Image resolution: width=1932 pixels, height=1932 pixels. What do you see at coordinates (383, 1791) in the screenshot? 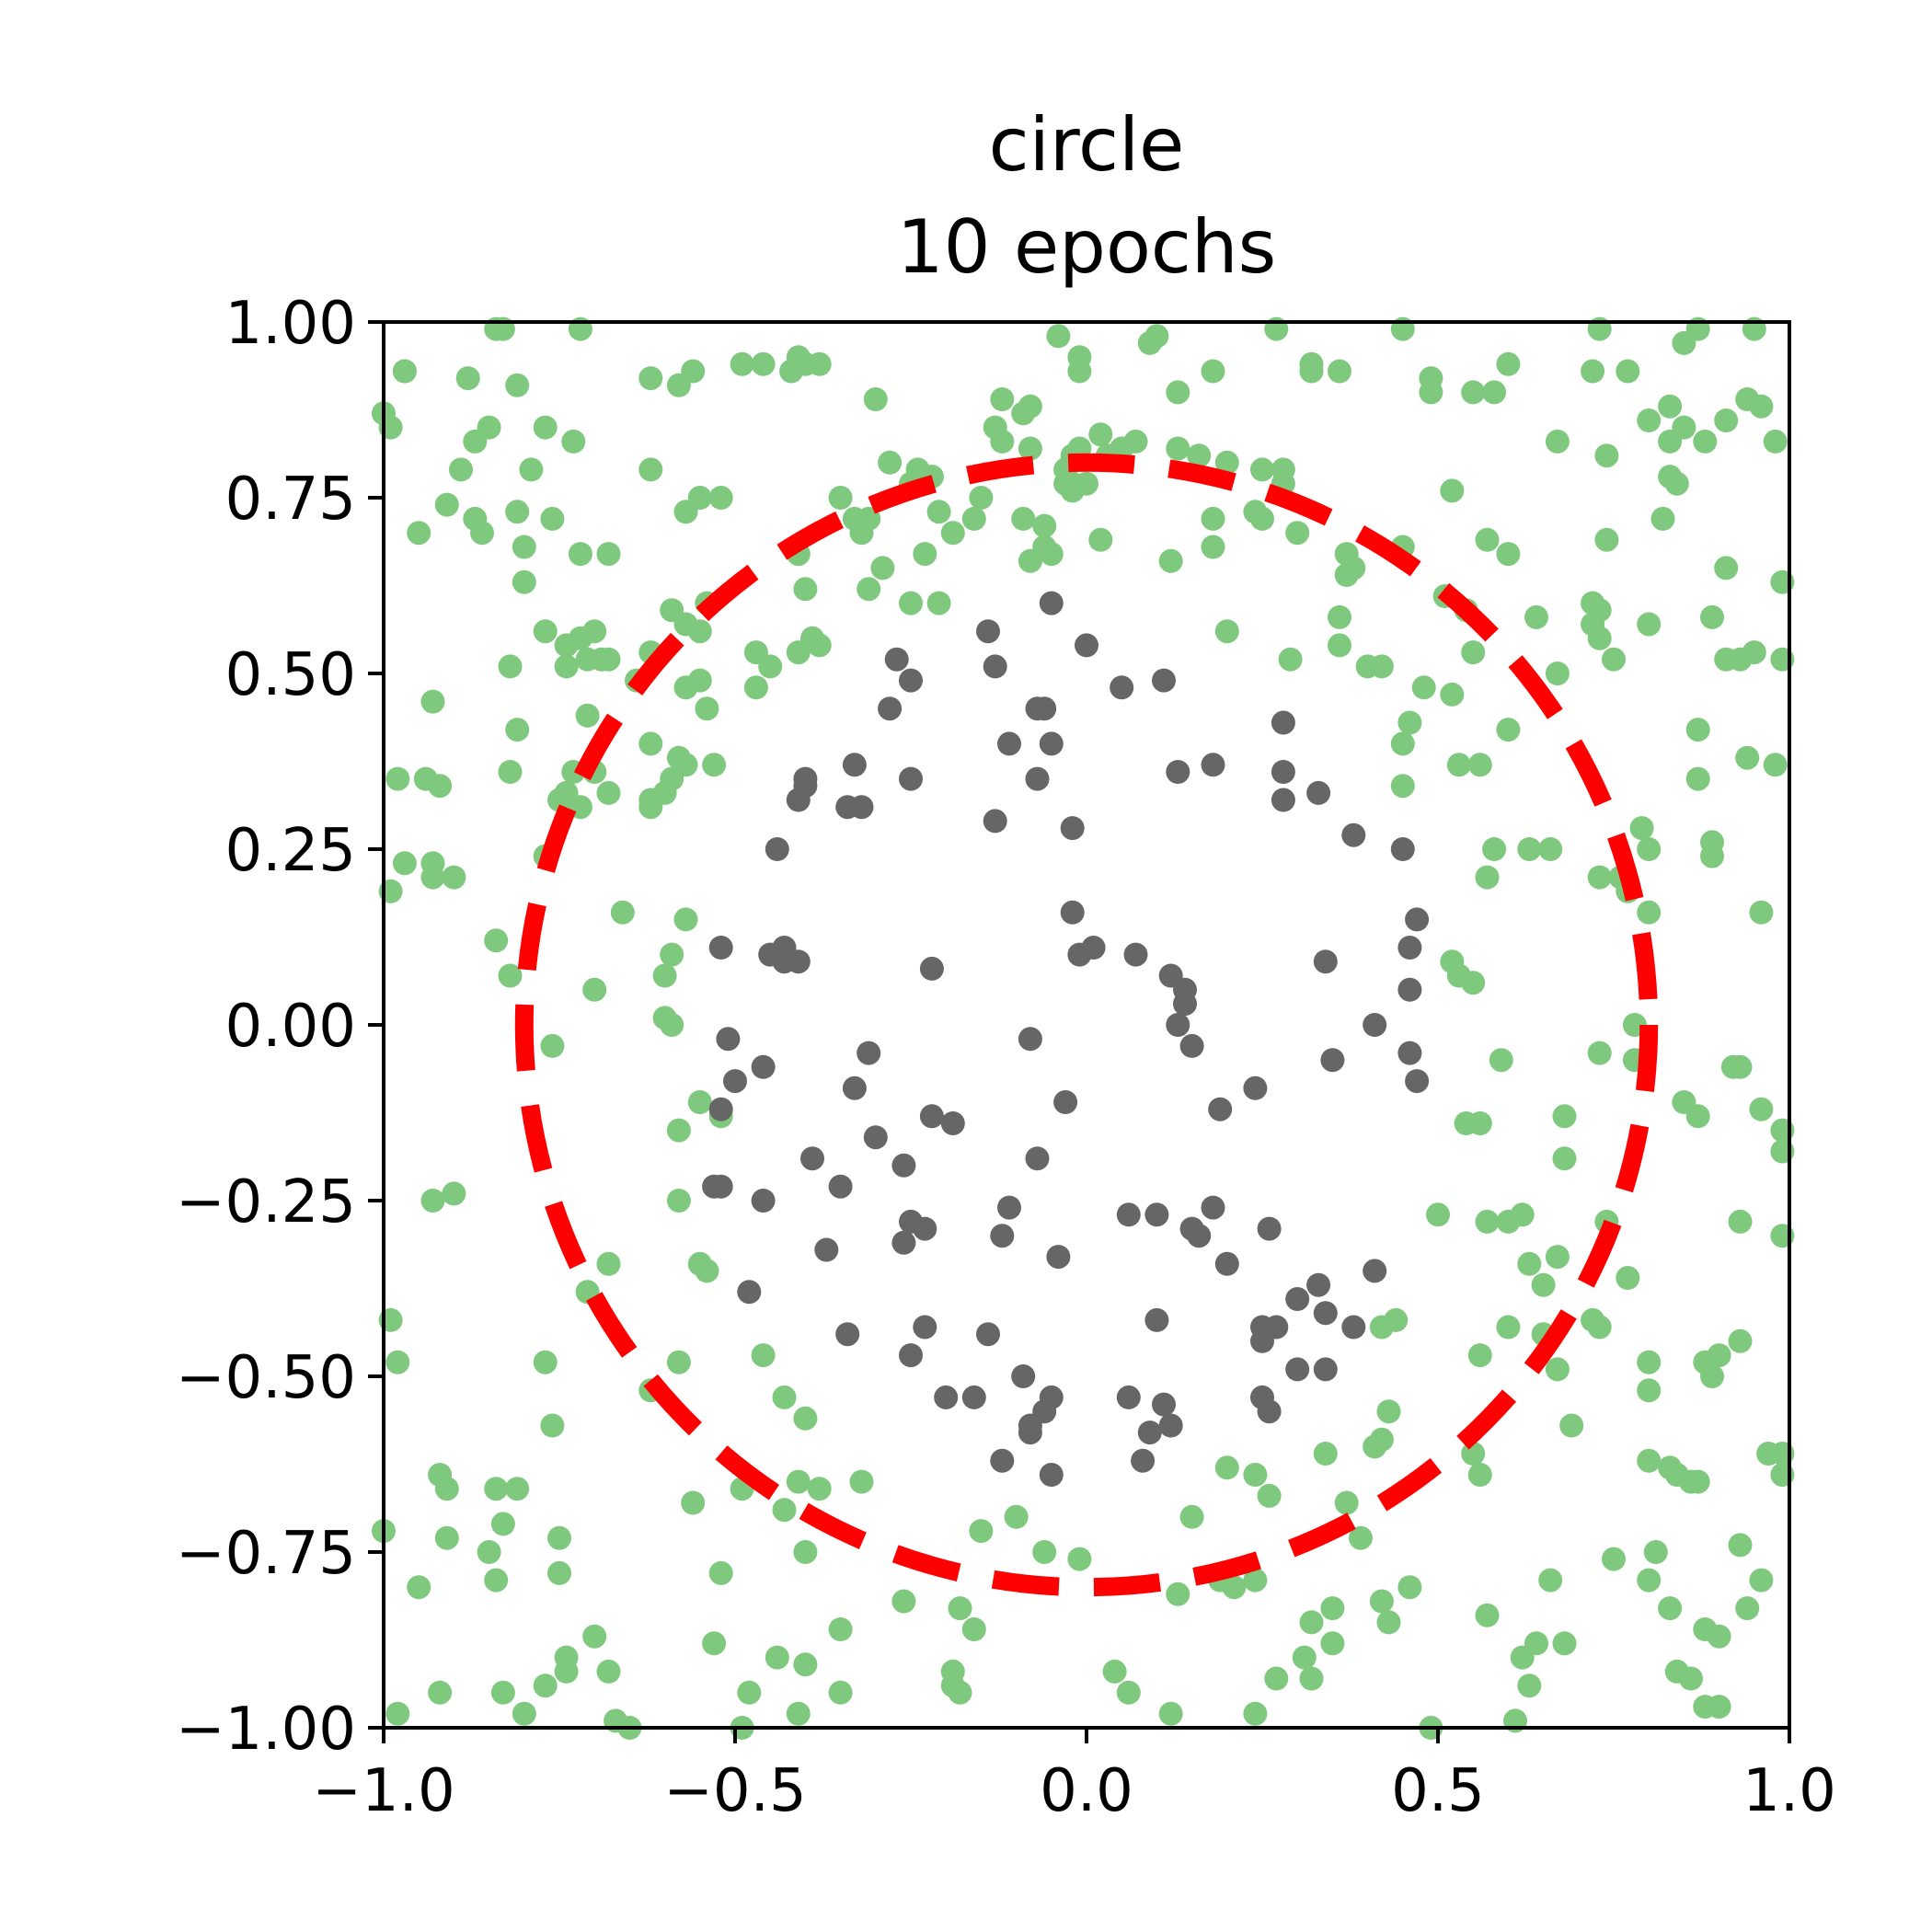
I see `x-tick-label: −1.0` at bounding box center [383, 1791].